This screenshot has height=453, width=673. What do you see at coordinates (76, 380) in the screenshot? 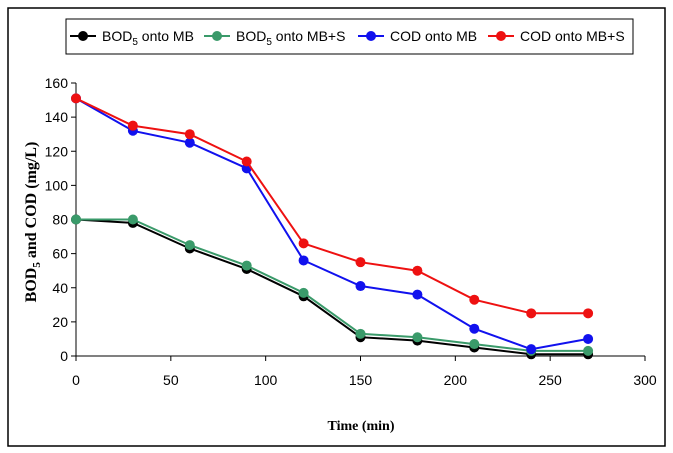
I see `x-tick-label: 0` at bounding box center [76, 380].